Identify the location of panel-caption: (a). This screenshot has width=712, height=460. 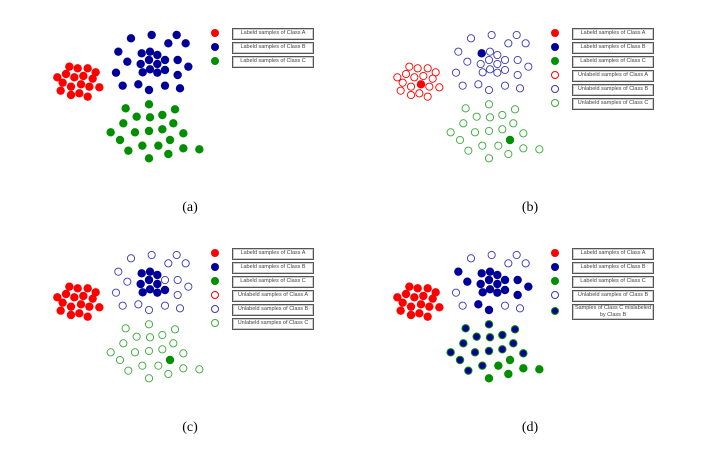
(190, 207).